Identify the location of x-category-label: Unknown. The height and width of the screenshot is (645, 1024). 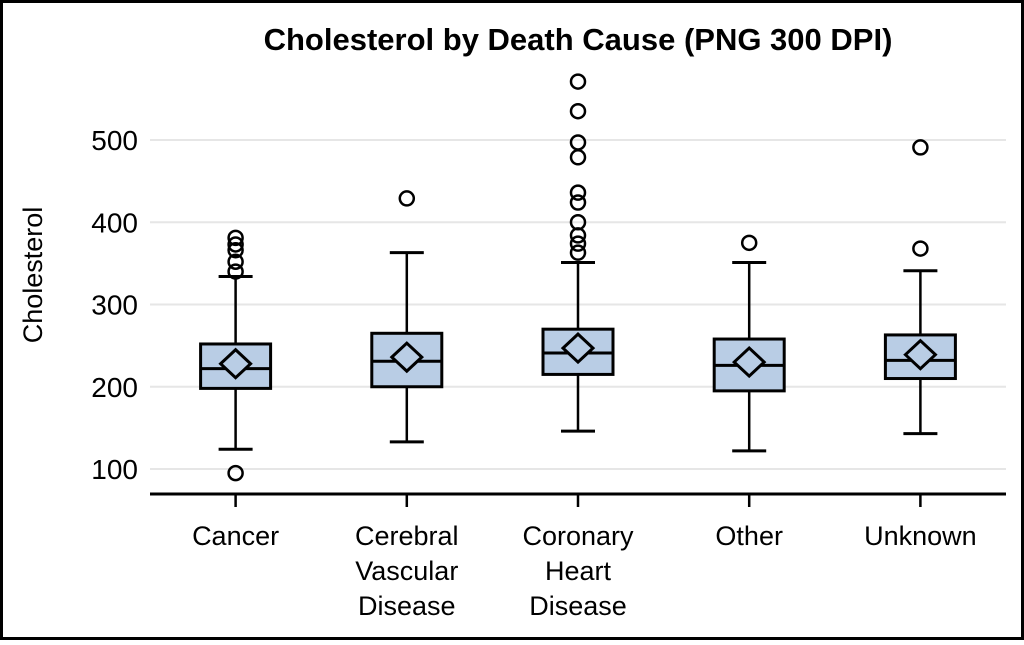
(920, 536).